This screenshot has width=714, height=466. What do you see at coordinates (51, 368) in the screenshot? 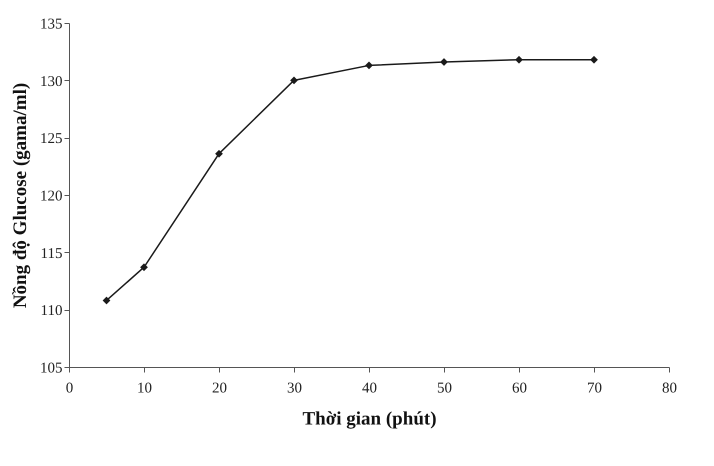
I see `y-tick-label: 105` at bounding box center [51, 368].